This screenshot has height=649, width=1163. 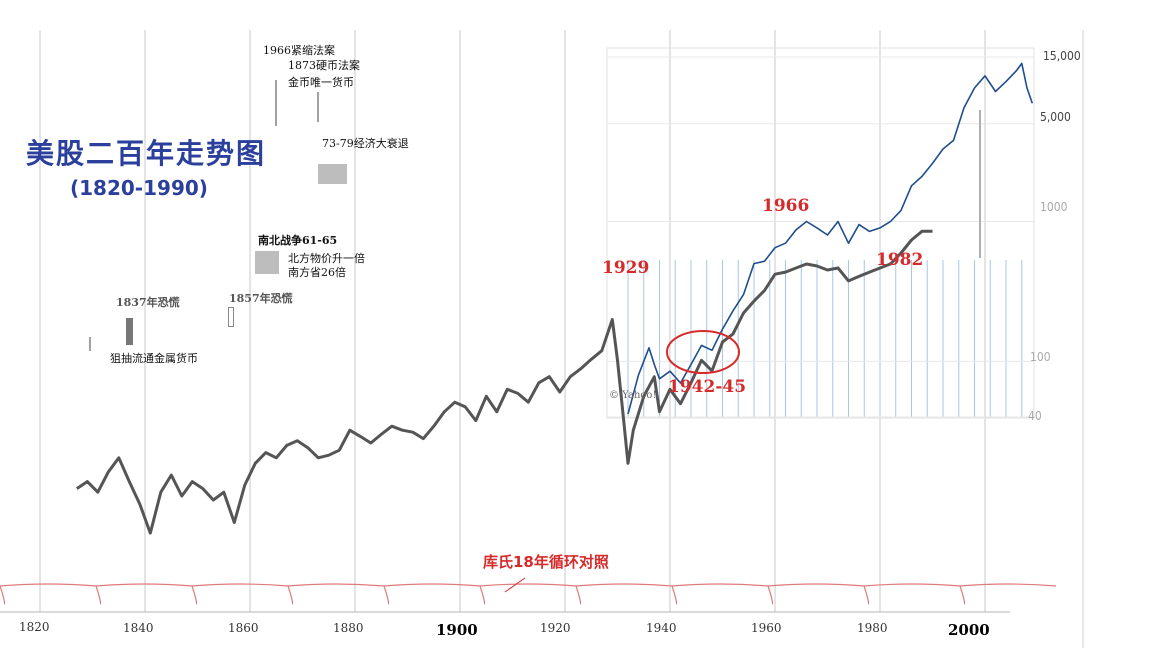 What do you see at coordinates (555, 628) in the screenshot?
I see `x-tick-label: 1920` at bounding box center [555, 628].